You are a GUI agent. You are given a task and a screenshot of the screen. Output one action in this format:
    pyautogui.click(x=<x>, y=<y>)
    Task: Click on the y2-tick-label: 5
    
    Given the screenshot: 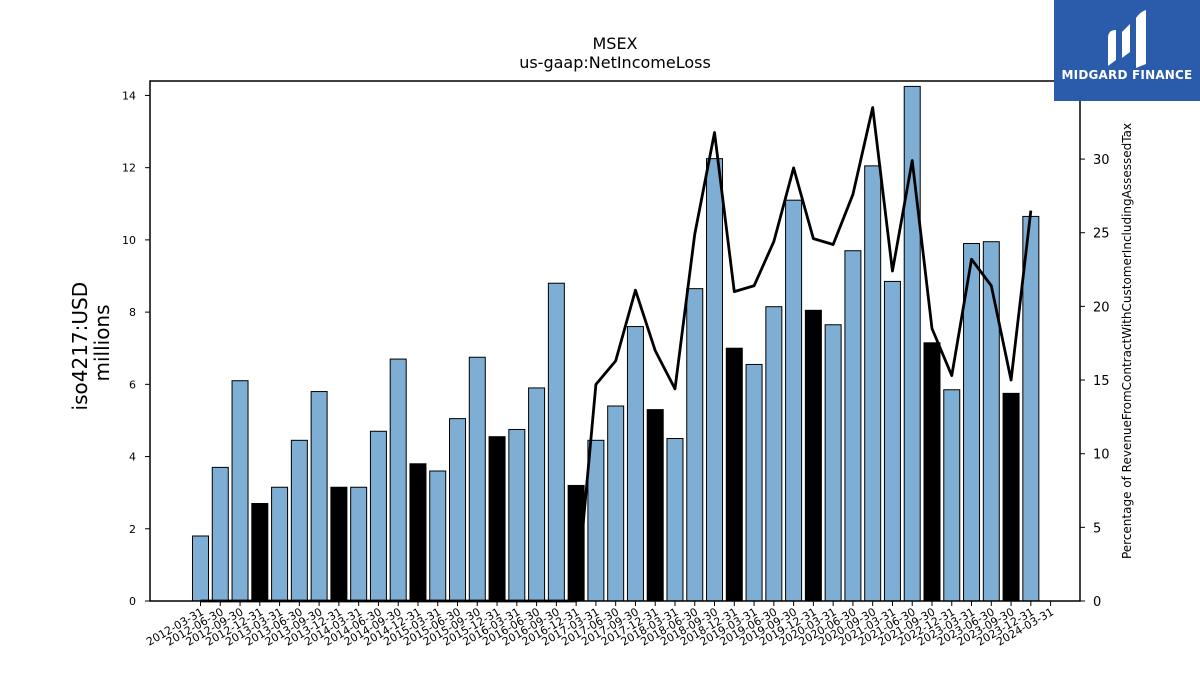 What is the action you would take?
    pyautogui.click(x=1097, y=528)
    